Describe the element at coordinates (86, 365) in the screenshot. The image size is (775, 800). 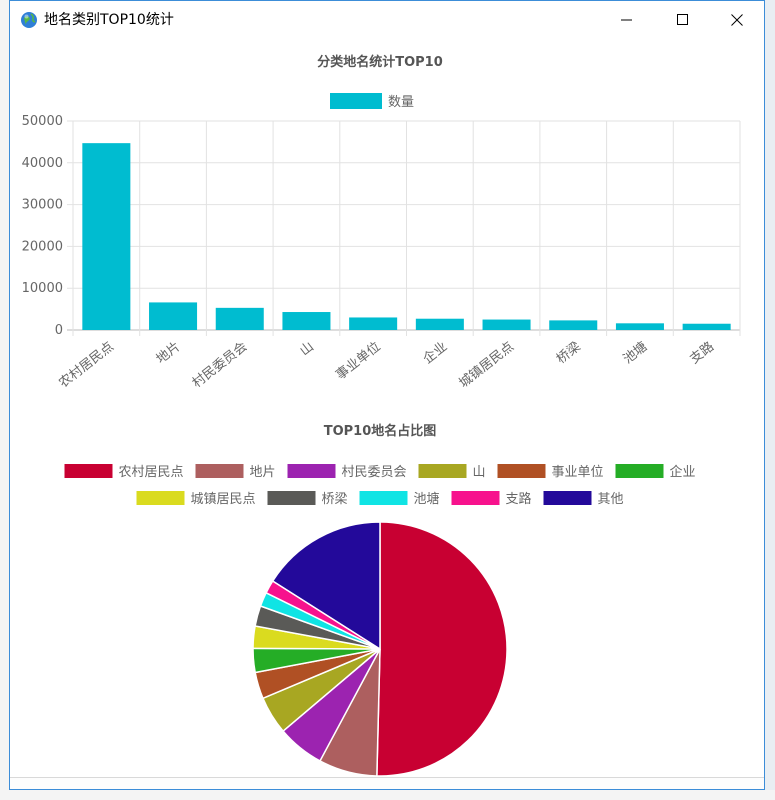
I see `bar-x-tick-label: 农村居民点` at that location.